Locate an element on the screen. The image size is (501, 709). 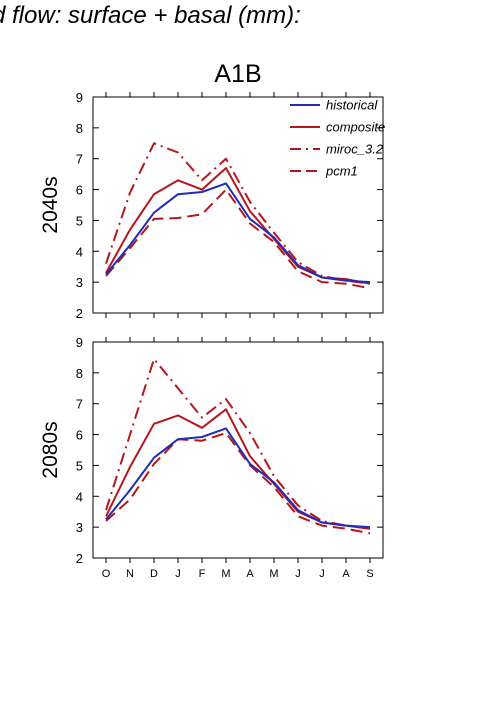
figure-title: d flow: surface + basal (mm): is located at coordinates (150, 15).